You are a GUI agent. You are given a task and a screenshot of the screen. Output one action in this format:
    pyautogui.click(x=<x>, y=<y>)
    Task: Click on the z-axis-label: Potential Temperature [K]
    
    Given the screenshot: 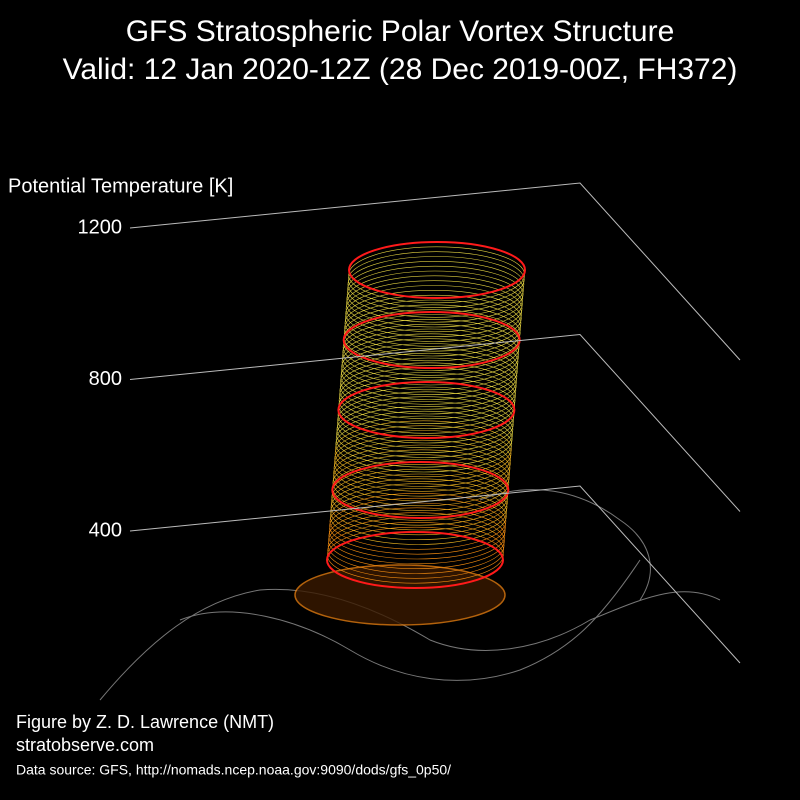 What is the action you would take?
    pyautogui.click(x=120, y=186)
    